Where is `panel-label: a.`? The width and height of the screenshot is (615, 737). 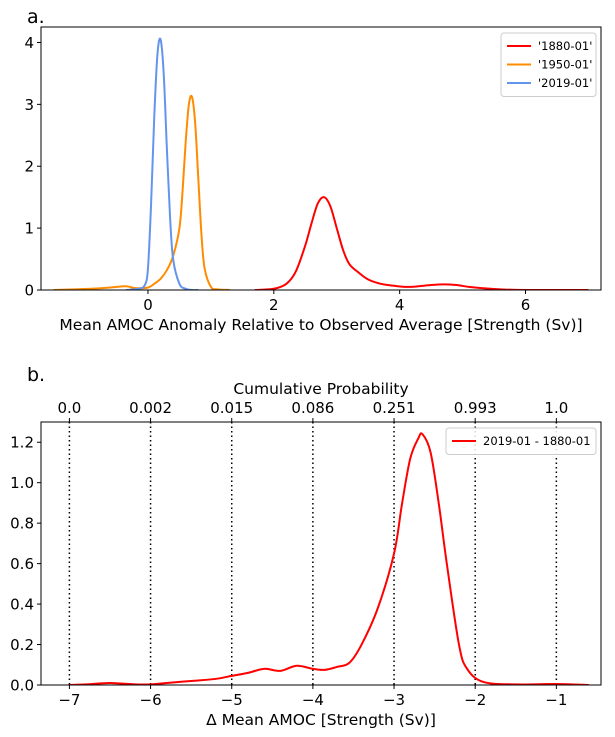
panel-label: a. is located at coordinates (36, 17).